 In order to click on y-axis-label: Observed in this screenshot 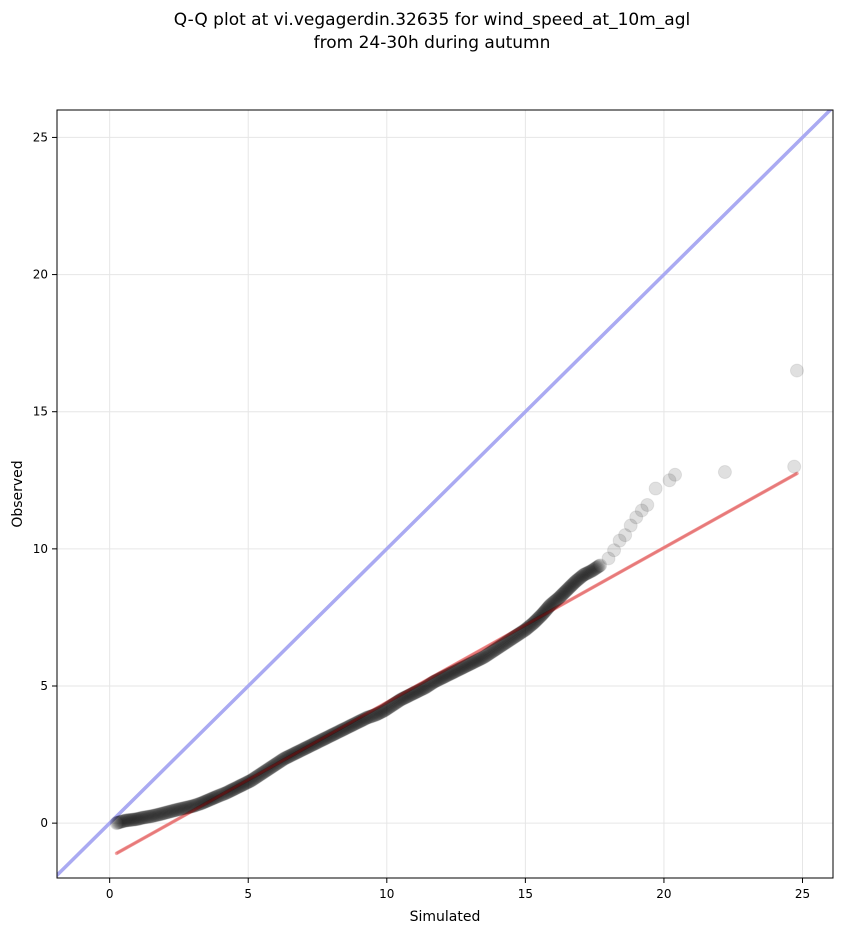, I will do `click(18, 493)`.